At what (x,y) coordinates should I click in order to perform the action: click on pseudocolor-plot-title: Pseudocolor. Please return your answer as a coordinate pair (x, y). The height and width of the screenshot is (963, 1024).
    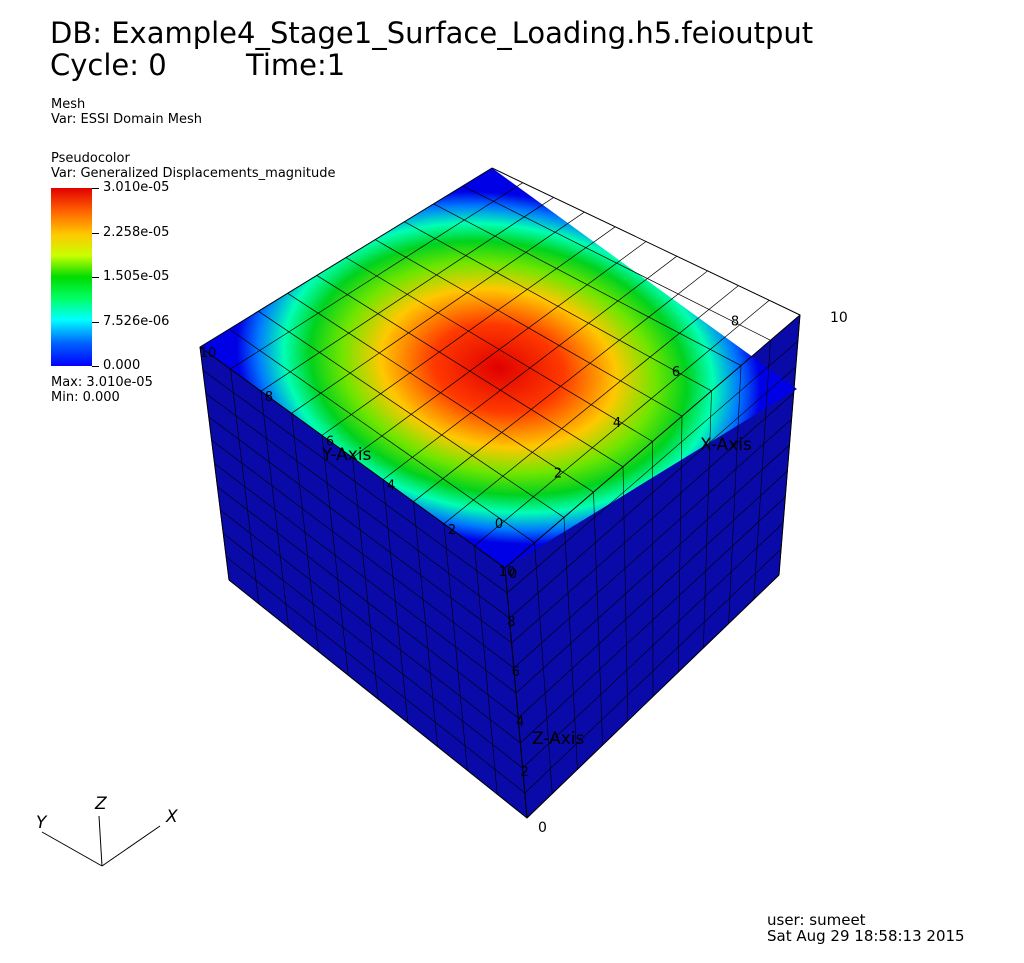
    Looking at the image, I should click on (90, 158).